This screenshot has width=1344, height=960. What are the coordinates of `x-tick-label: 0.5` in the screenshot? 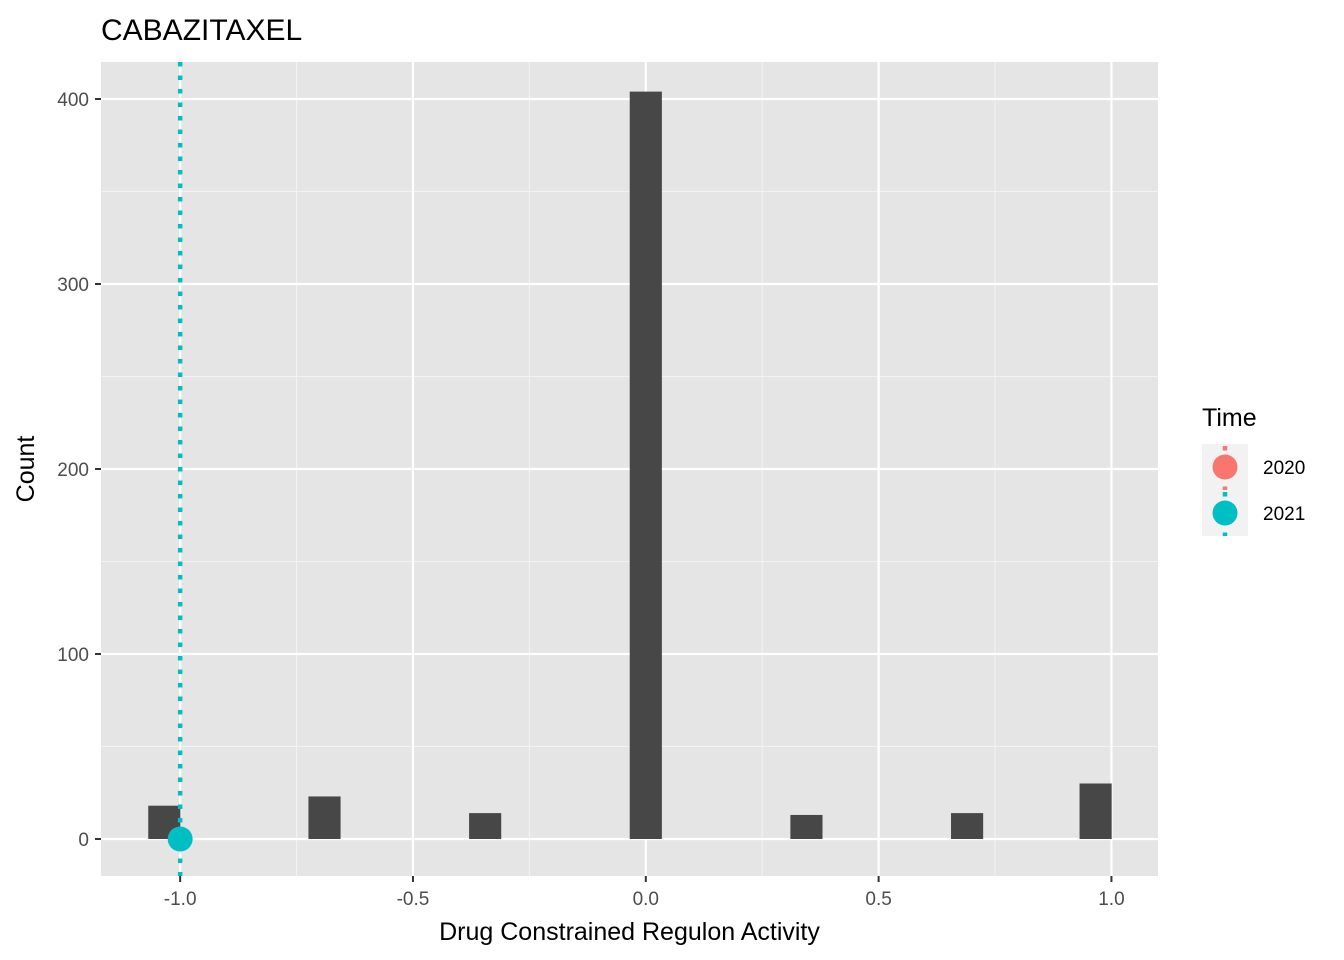 It's located at (878, 899).